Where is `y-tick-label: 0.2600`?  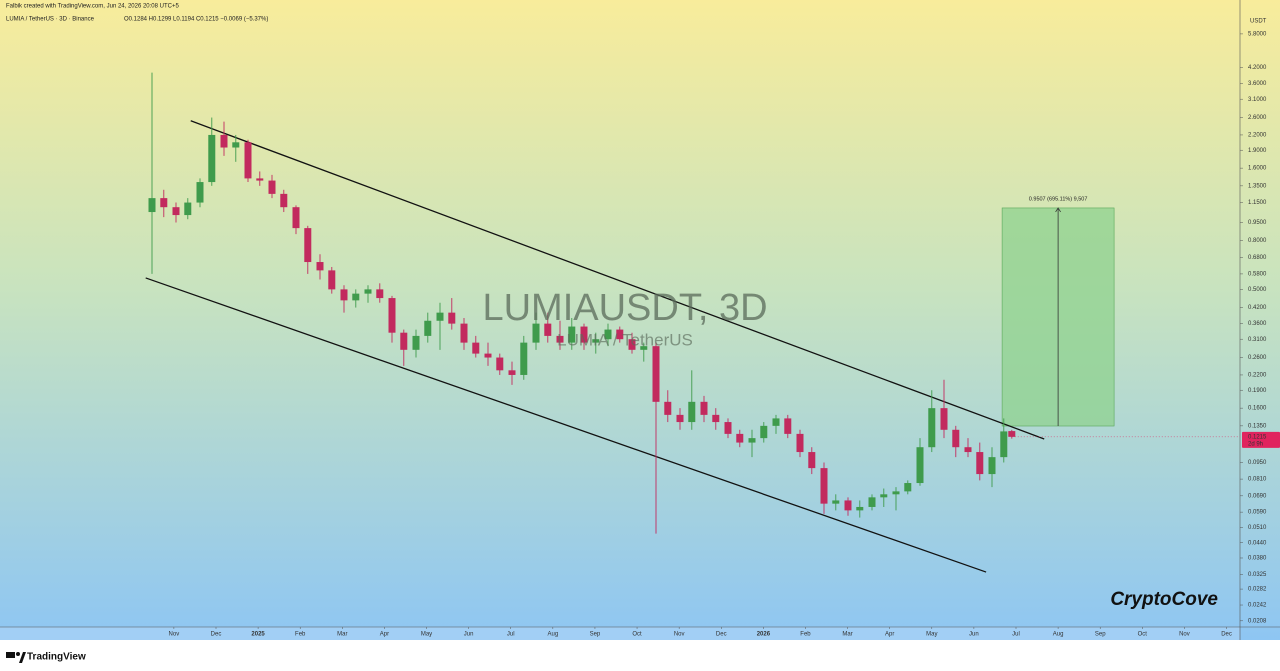
y-tick-label: 0.2600 is located at coordinates (1257, 358).